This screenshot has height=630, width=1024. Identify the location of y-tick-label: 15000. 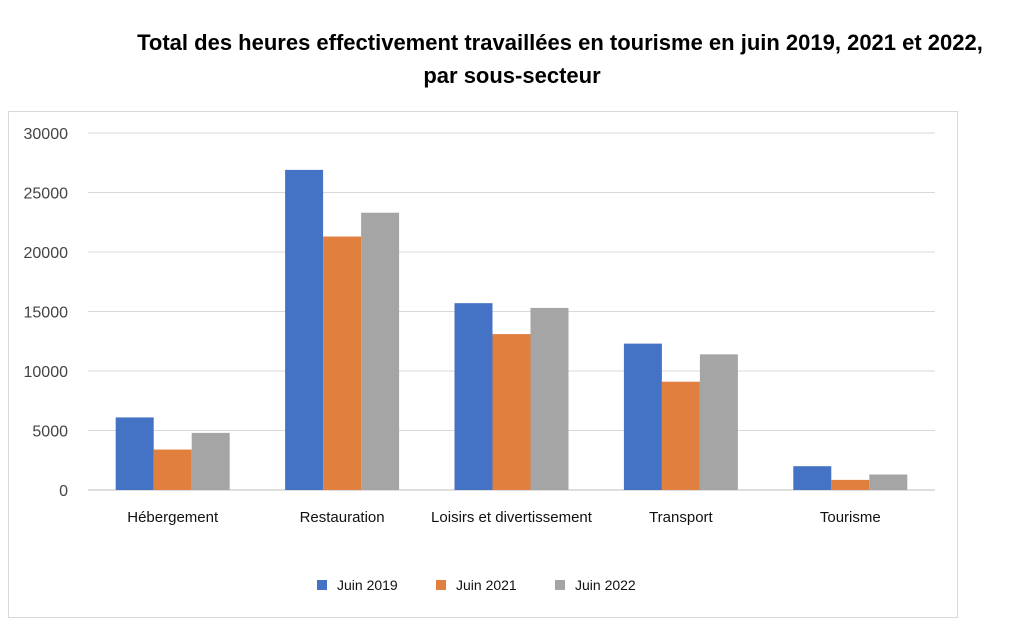
(46, 313).